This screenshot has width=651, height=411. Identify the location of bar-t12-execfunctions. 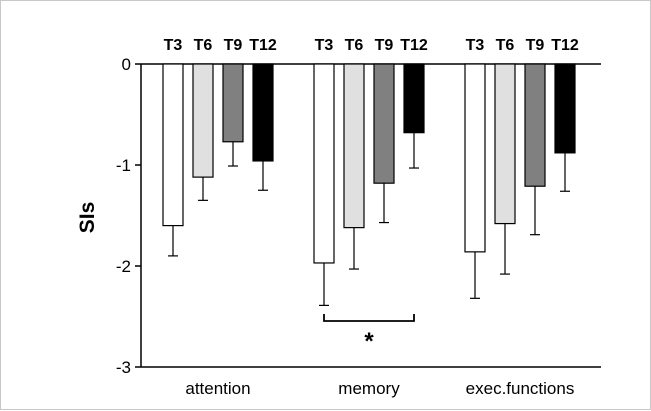
(565, 108).